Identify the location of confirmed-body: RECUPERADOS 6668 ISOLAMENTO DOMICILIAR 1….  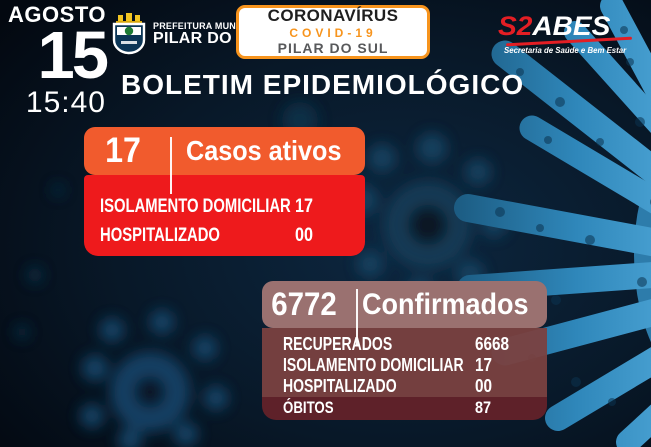
(404, 362).